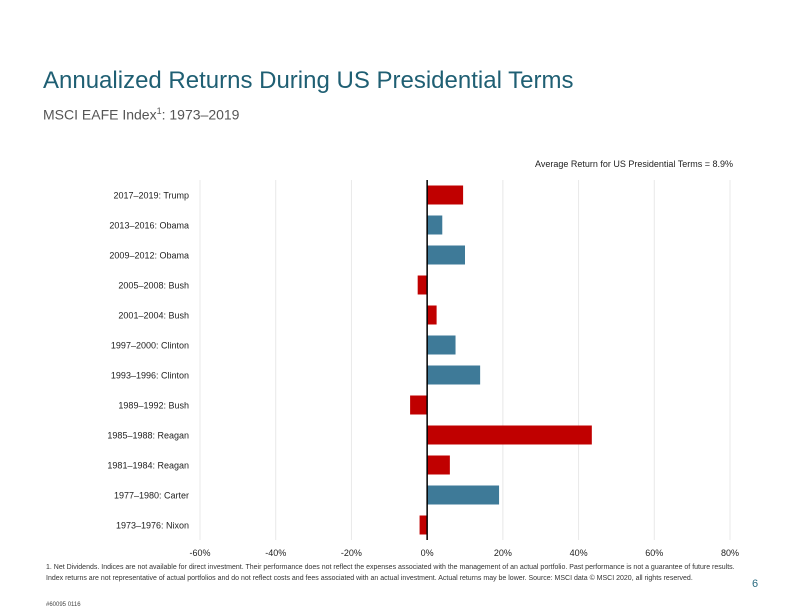 This screenshot has width=792, height=612. Describe the element at coordinates (100, 114) in the screenshot. I see `subtitle-index-name: MSCI EAFE Index` at that location.